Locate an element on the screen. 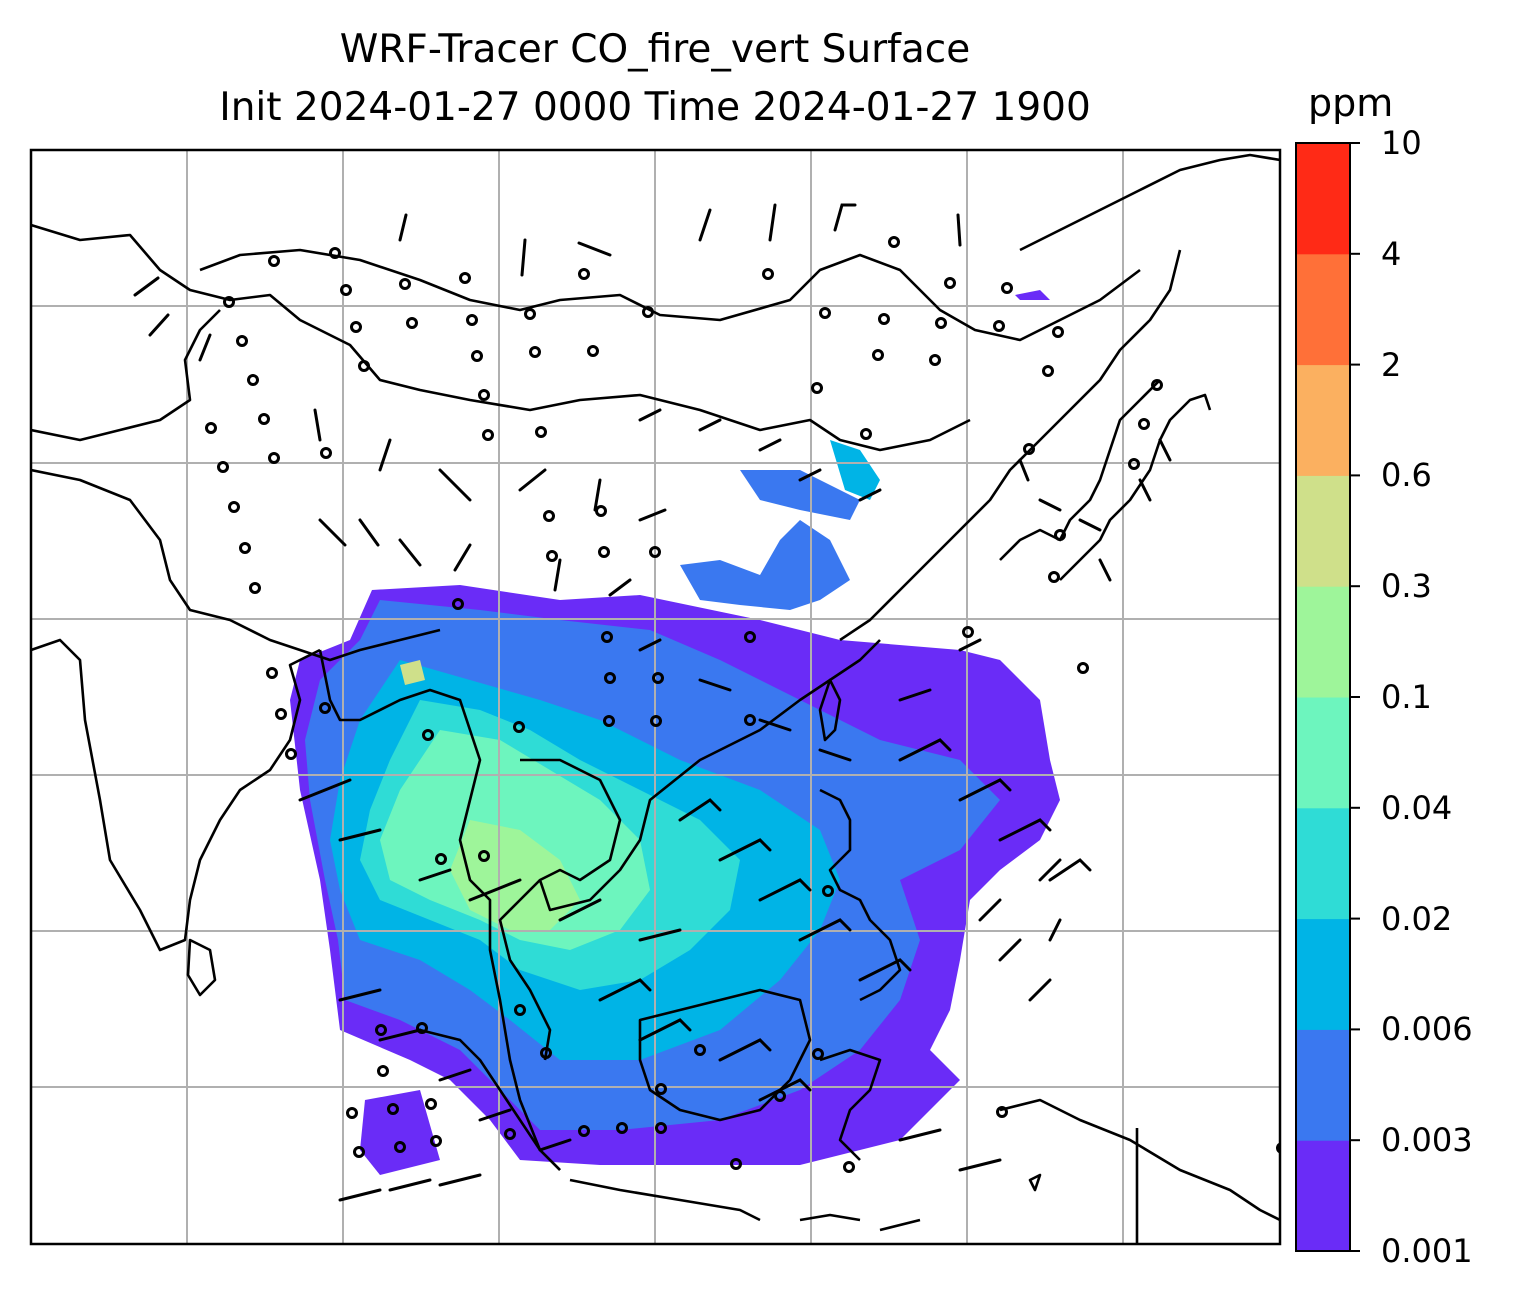 The height and width of the screenshot is (1306, 1528). colorbar-tick-label-2: 0.006 is located at coordinates (1427, 1029).